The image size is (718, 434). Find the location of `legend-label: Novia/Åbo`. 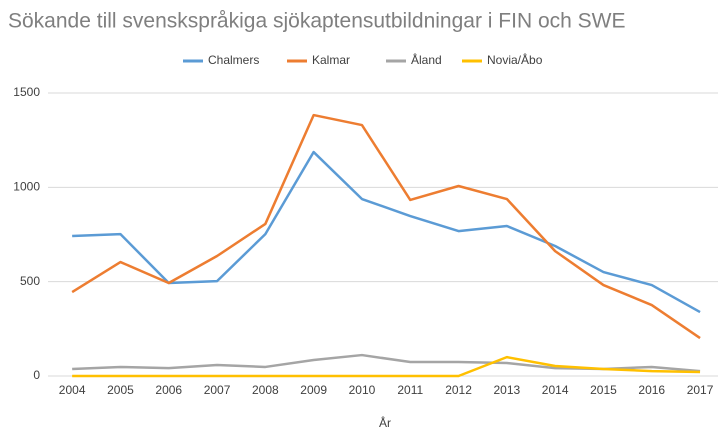

legend-label: Novia/Åbo is located at coordinates (515, 59).